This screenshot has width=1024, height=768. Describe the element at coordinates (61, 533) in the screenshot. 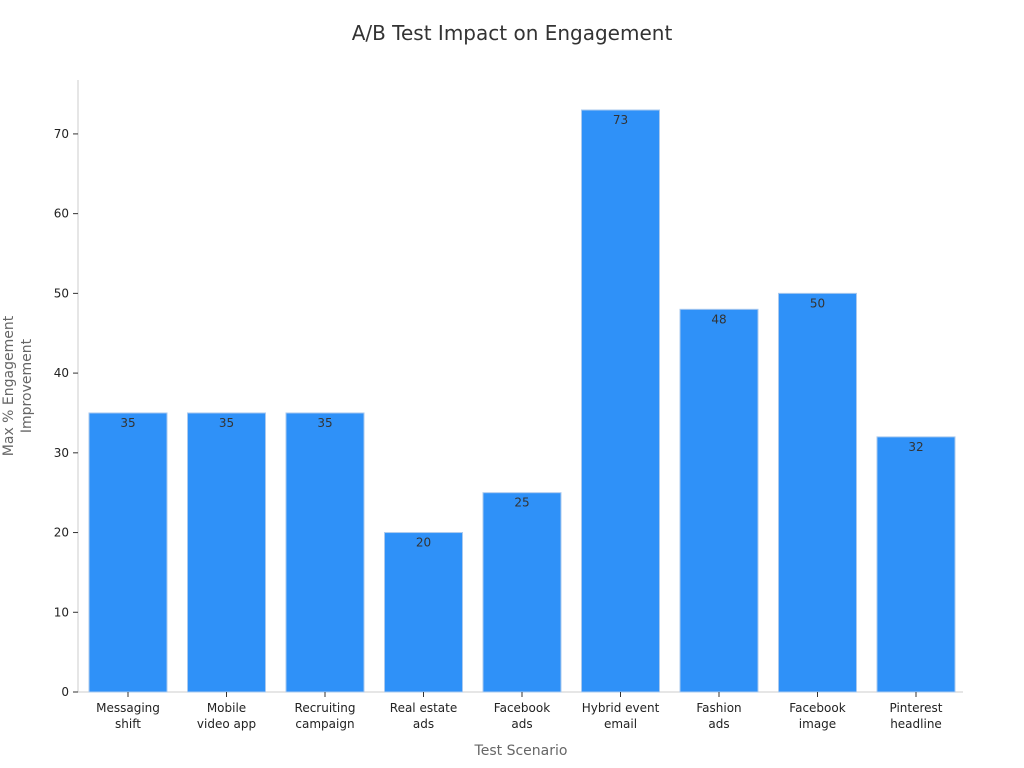

I see `y-tick-label: 20` at that location.